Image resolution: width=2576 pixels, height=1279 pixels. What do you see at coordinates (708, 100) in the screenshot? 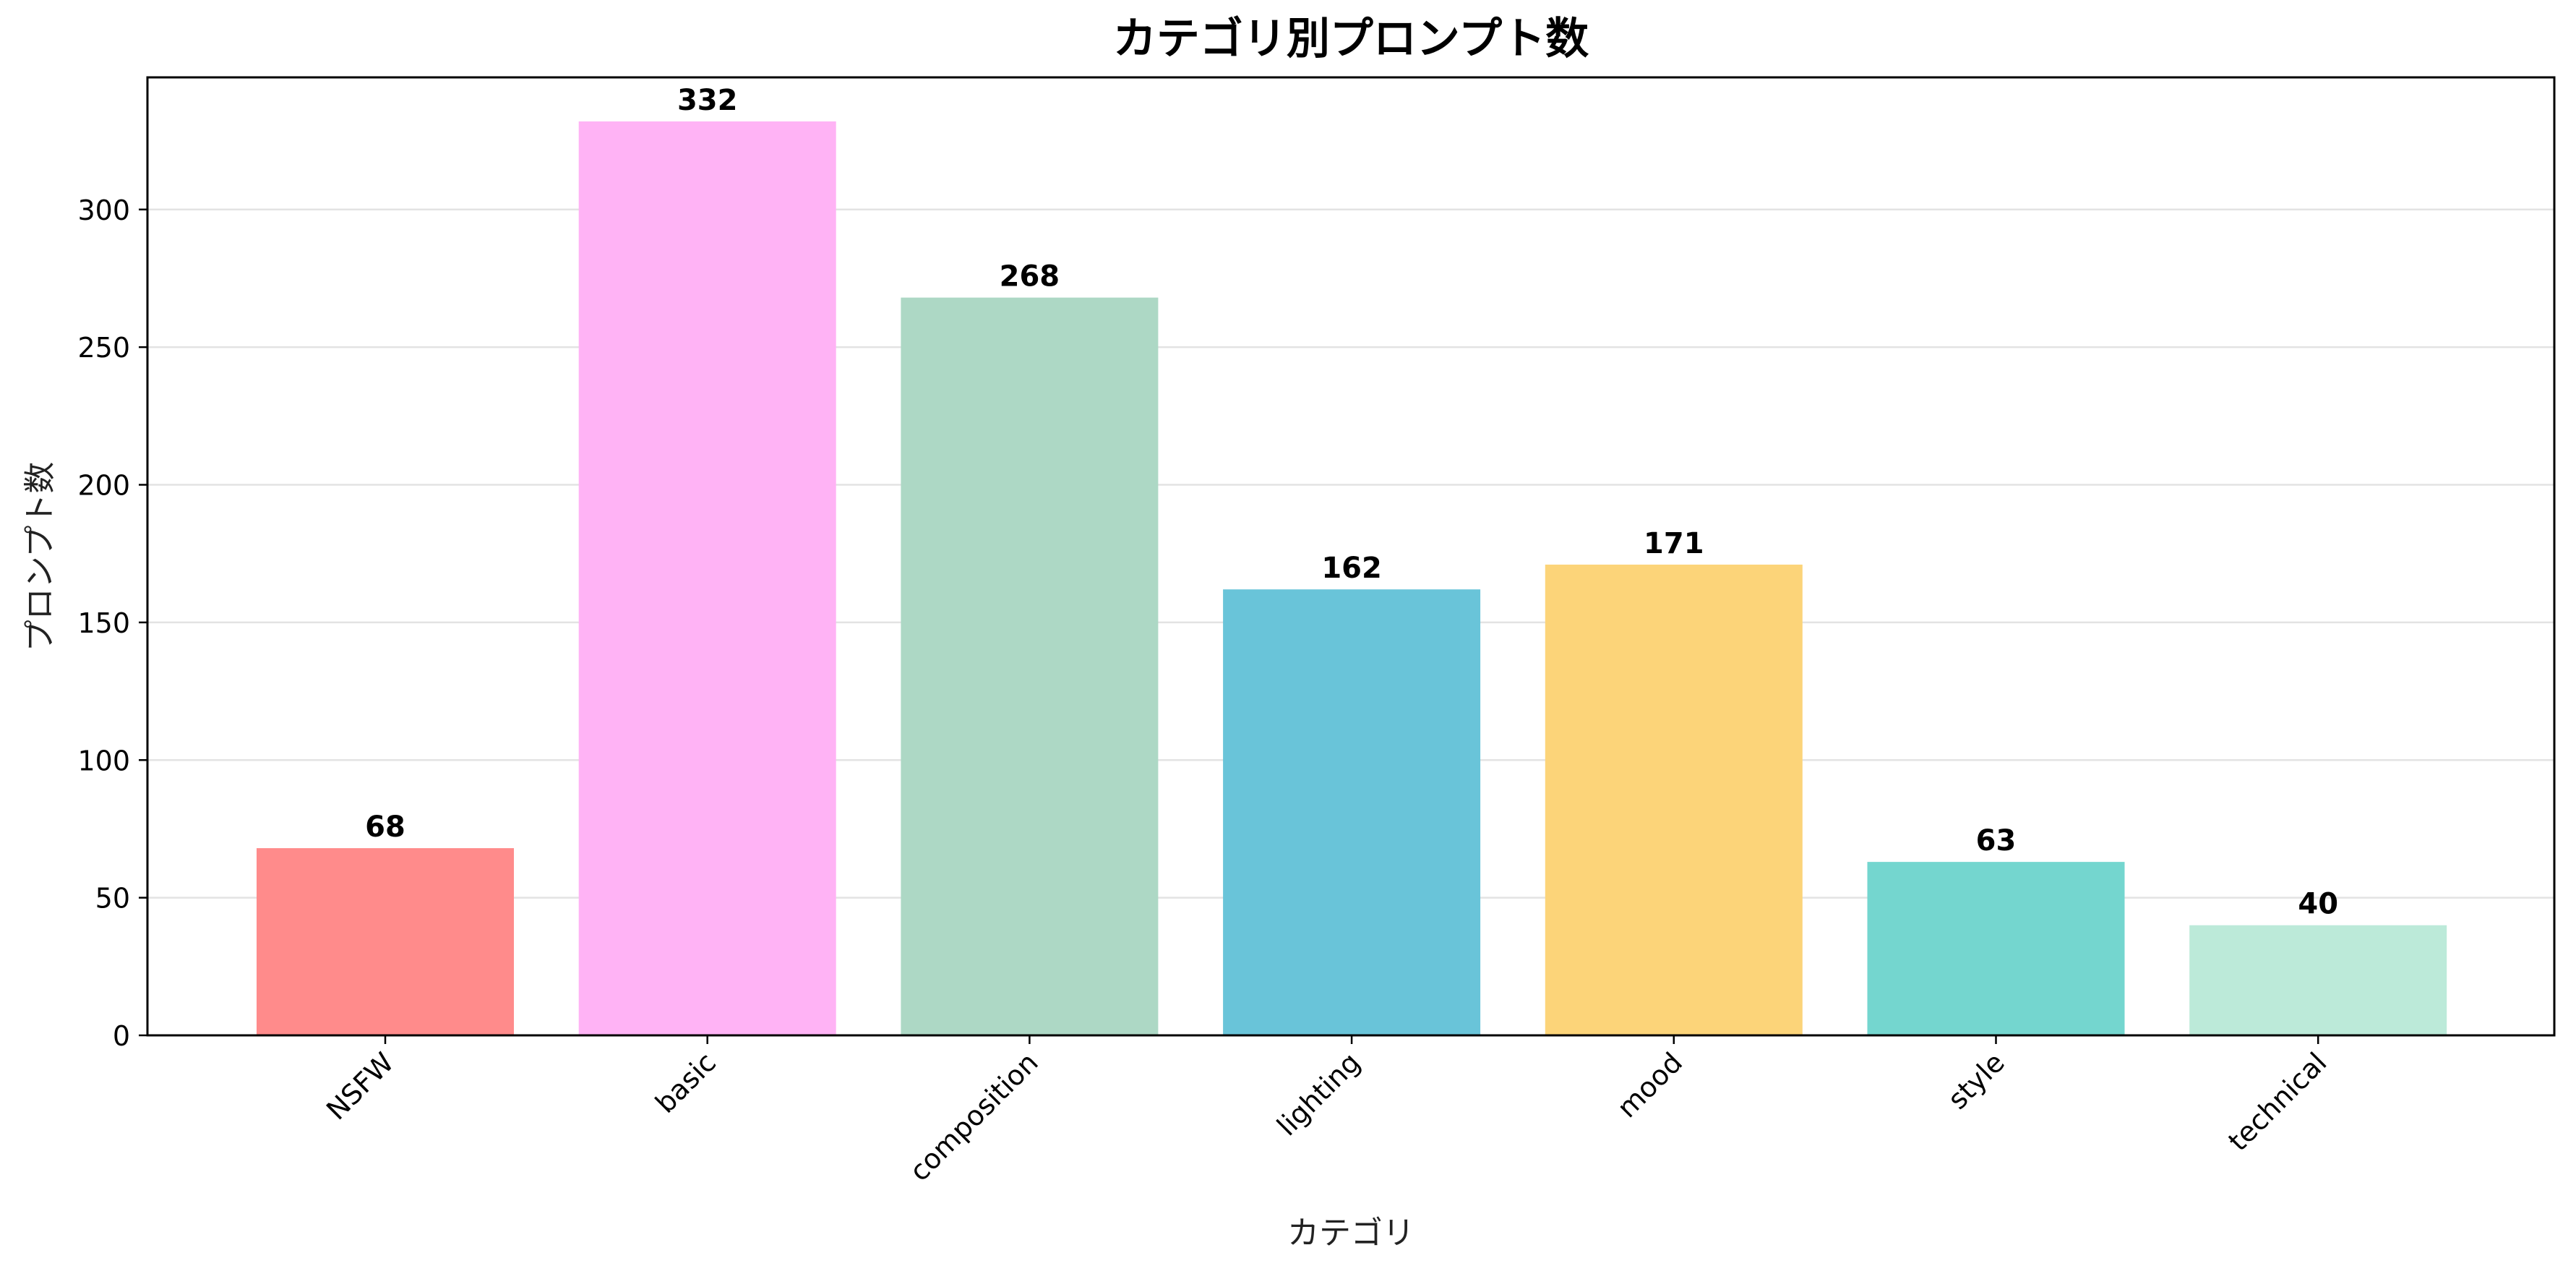
I see `bar-value-label: 332` at bounding box center [708, 100].